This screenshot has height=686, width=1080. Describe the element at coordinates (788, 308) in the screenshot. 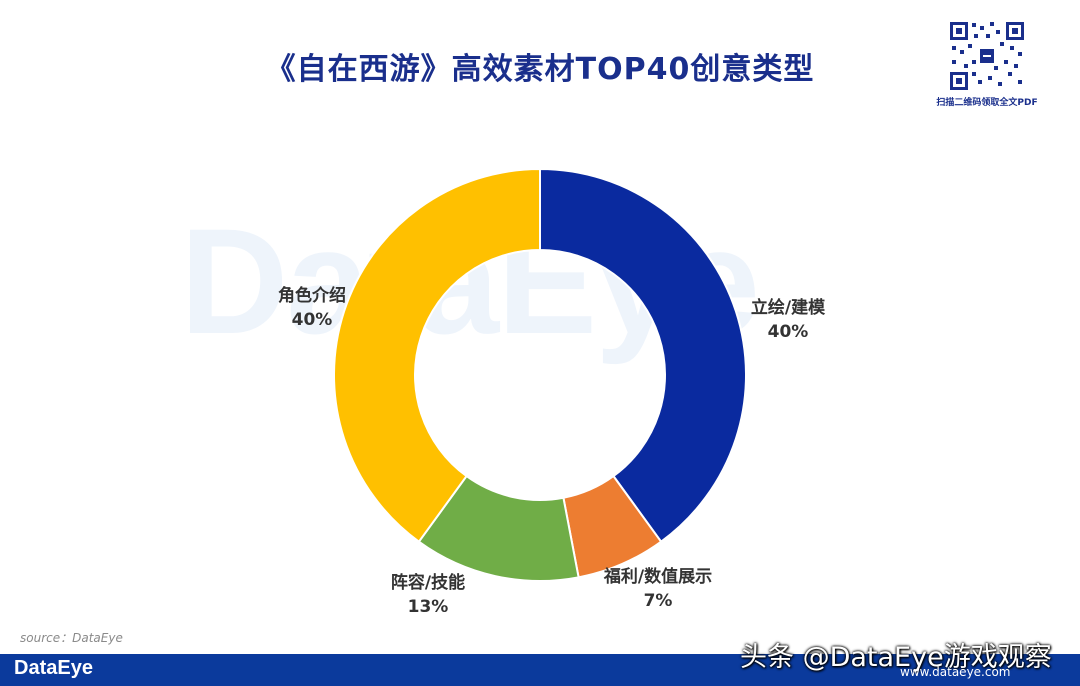

I see `slice-label-name: 立绘/建模` at that location.